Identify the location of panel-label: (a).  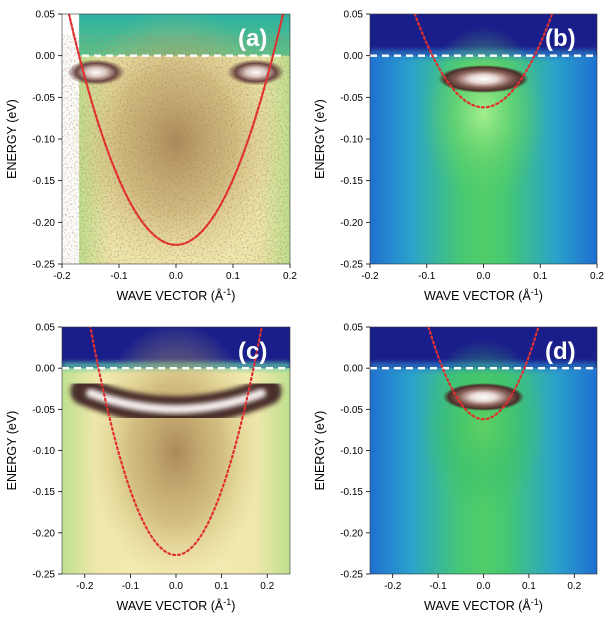
(252, 38).